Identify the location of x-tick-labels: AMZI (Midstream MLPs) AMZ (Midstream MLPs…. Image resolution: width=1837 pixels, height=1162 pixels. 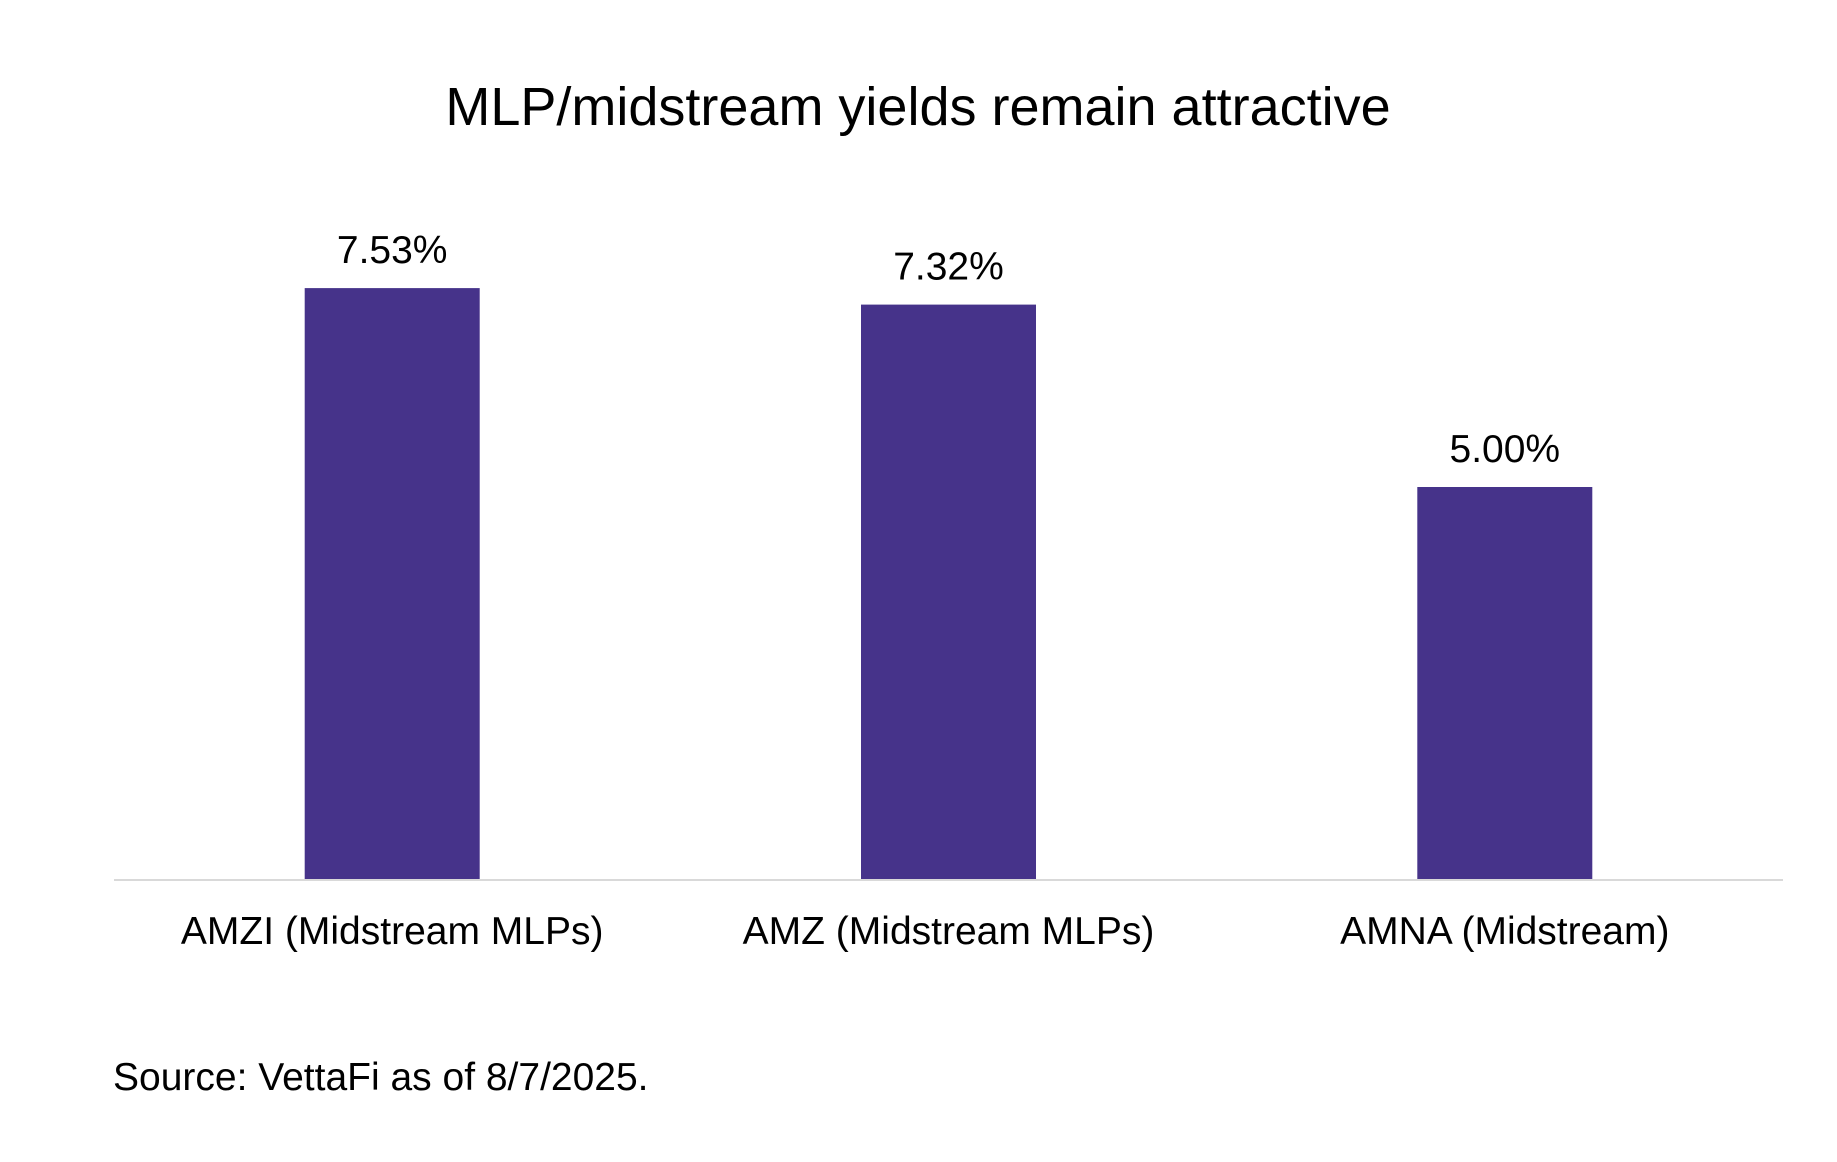
(925, 931).